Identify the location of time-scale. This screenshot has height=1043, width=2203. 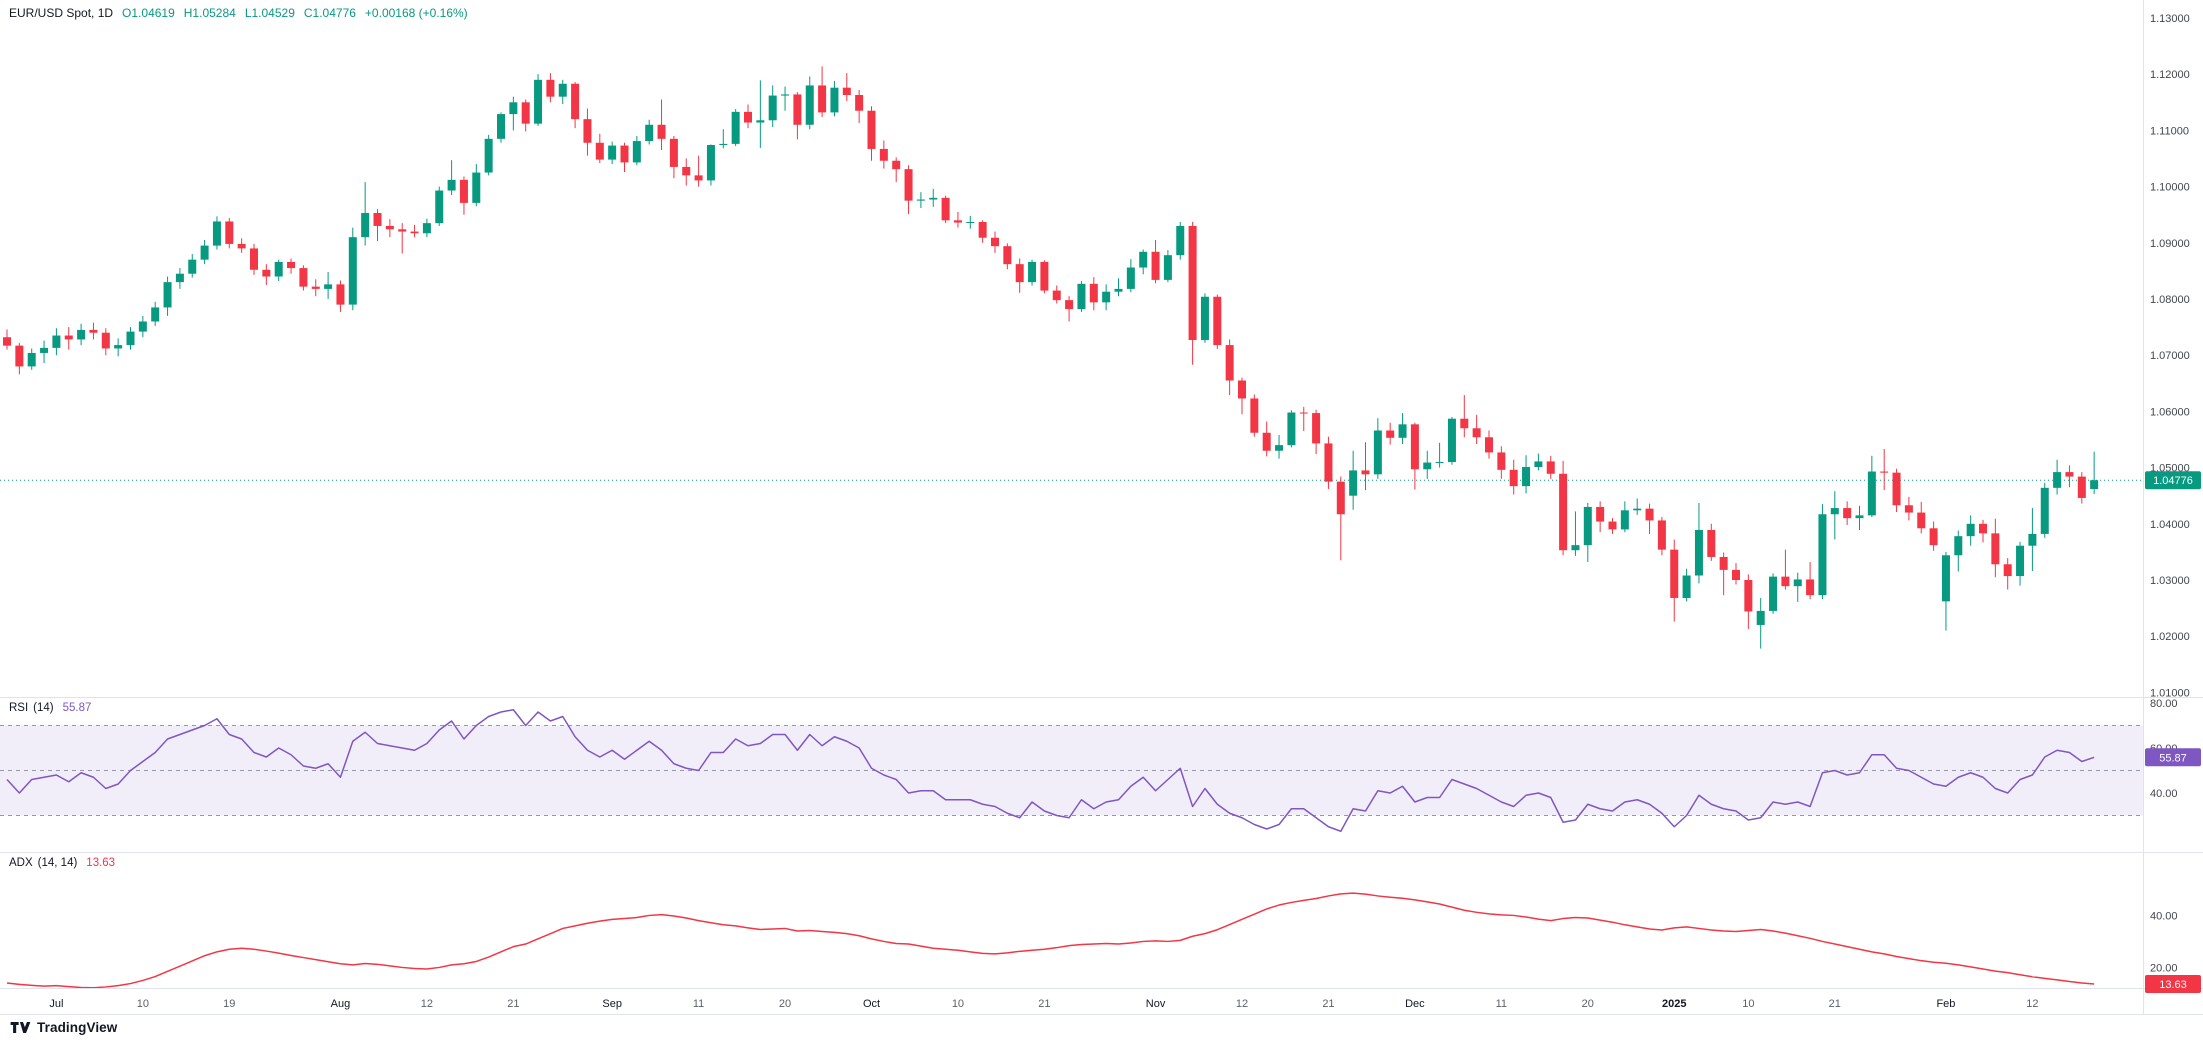
(1071, 1001).